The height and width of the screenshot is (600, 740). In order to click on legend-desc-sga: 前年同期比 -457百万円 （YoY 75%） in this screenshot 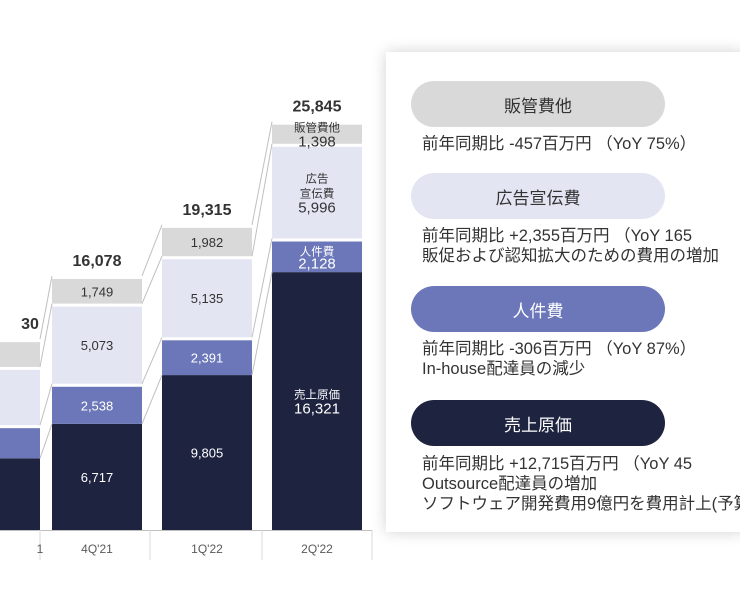, I will do `click(559, 144)`.